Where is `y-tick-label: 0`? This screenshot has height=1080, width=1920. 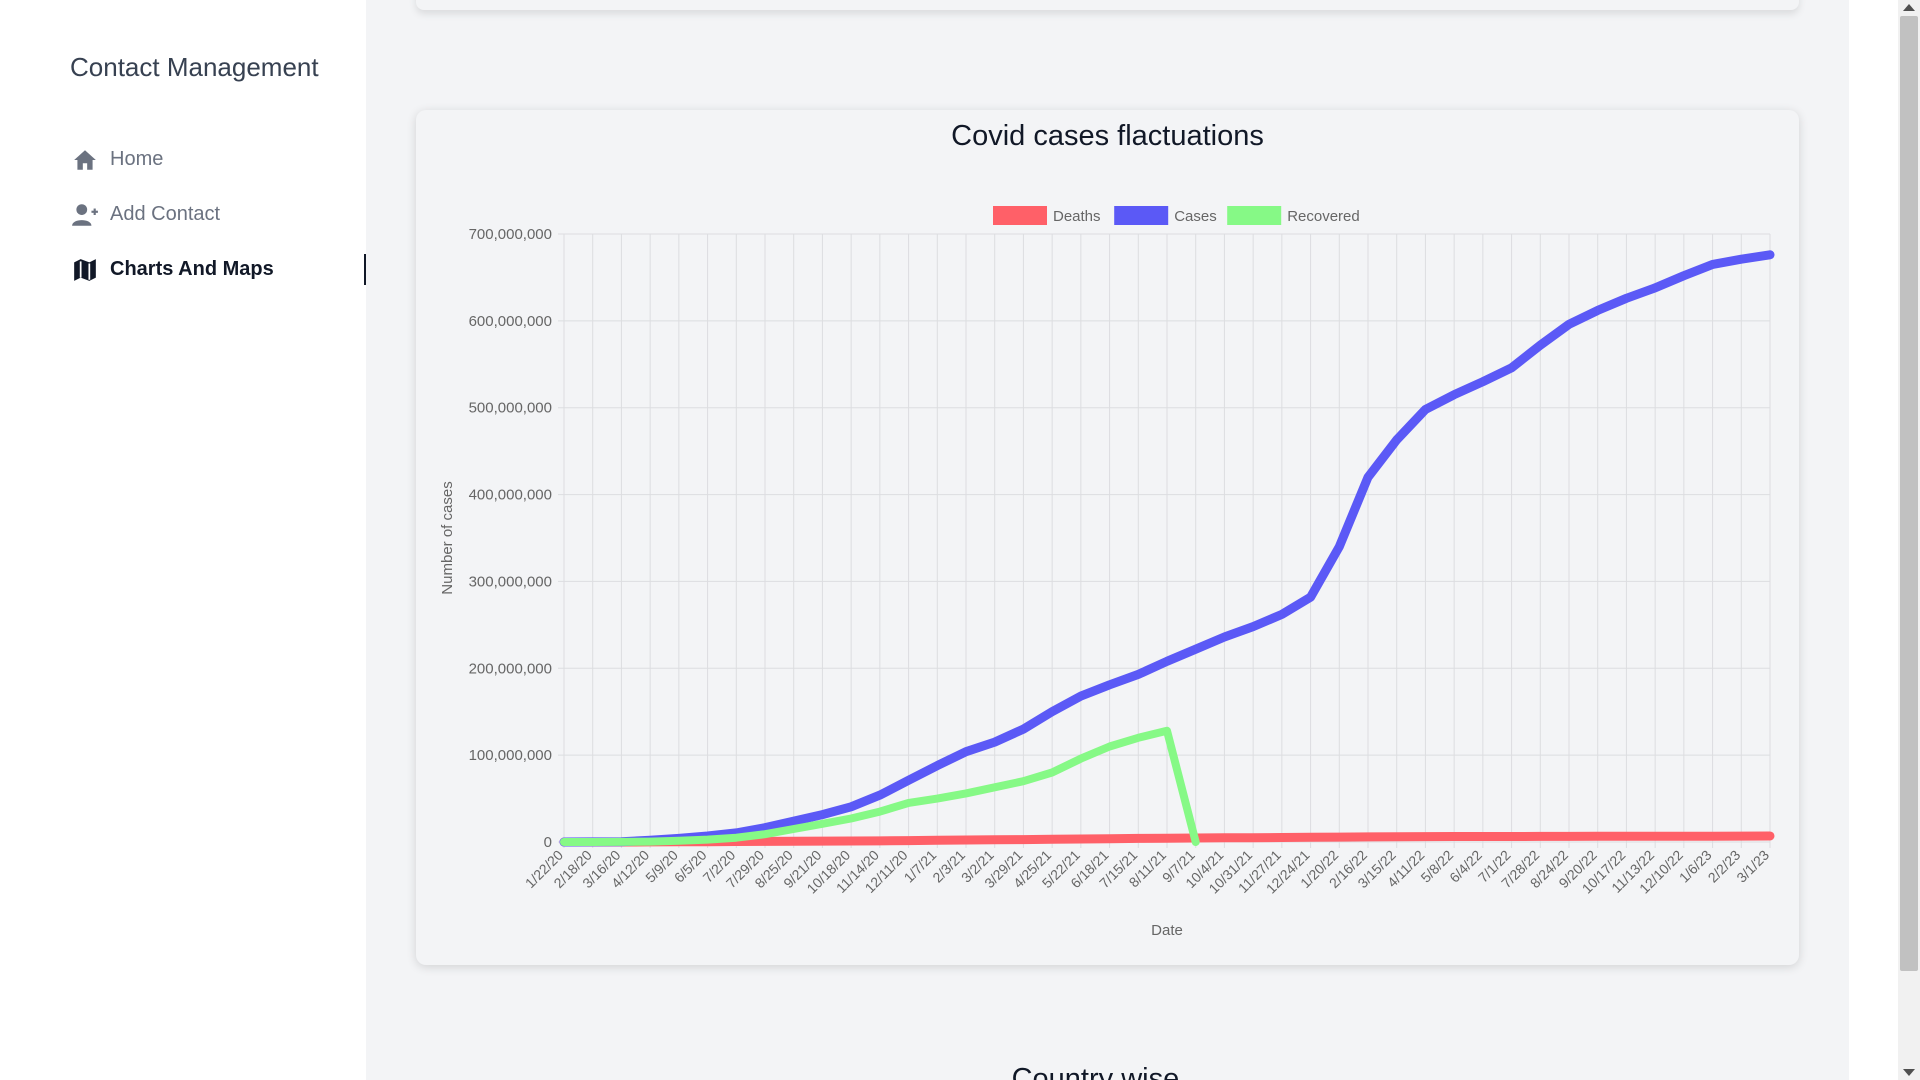
y-tick-label: 0 is located at coordinates (548, 842).